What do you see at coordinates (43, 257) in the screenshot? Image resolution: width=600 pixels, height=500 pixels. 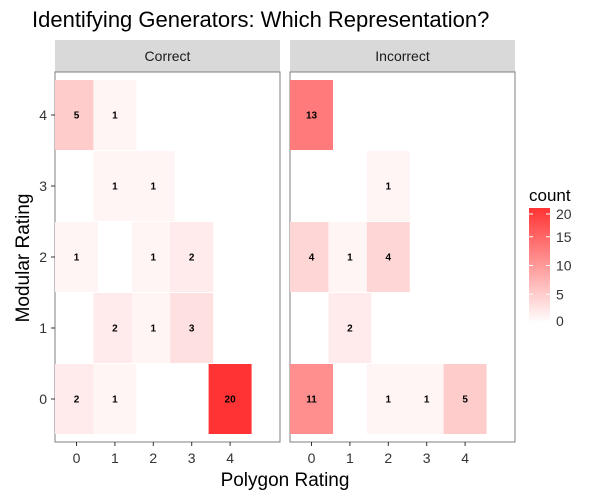 I see `y-tick-label: 2` at bounding box center [43, 257].